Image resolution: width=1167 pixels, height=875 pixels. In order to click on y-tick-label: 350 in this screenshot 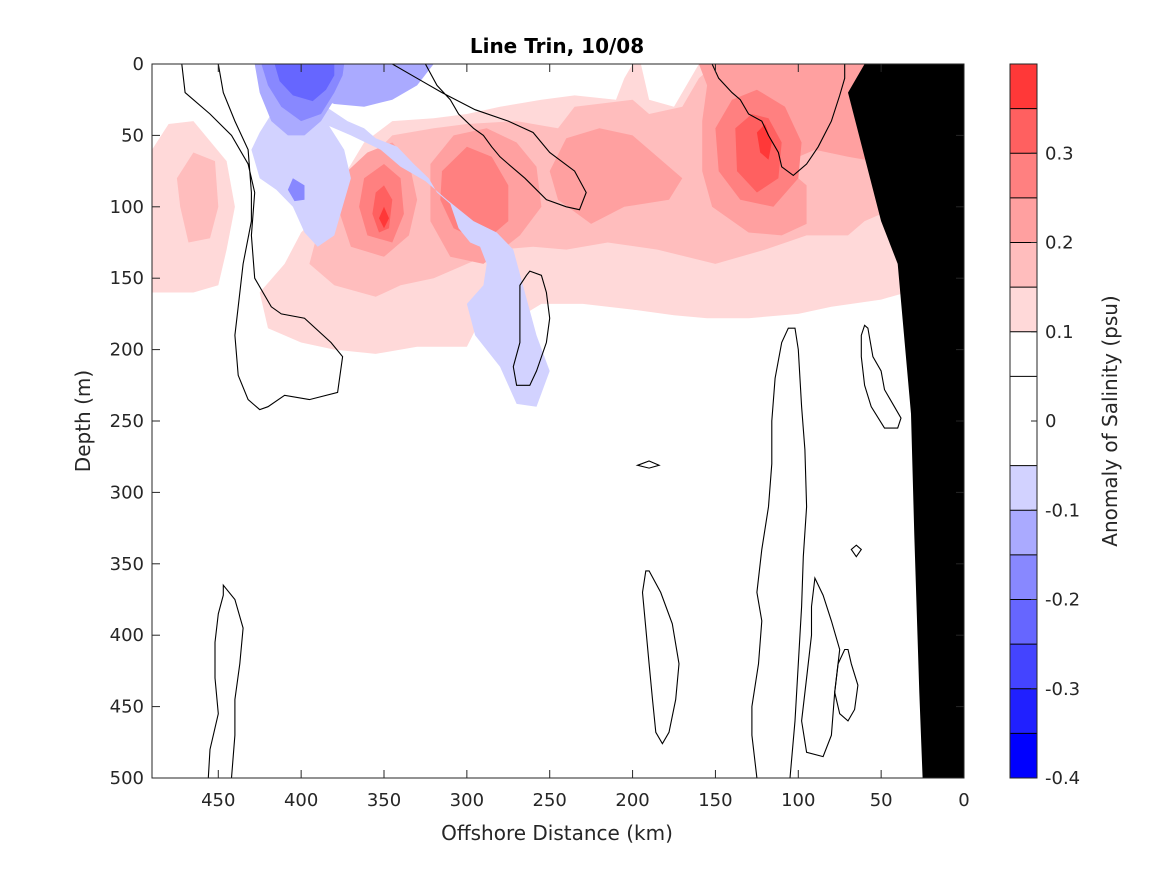, I will do `click(127, 564)`.